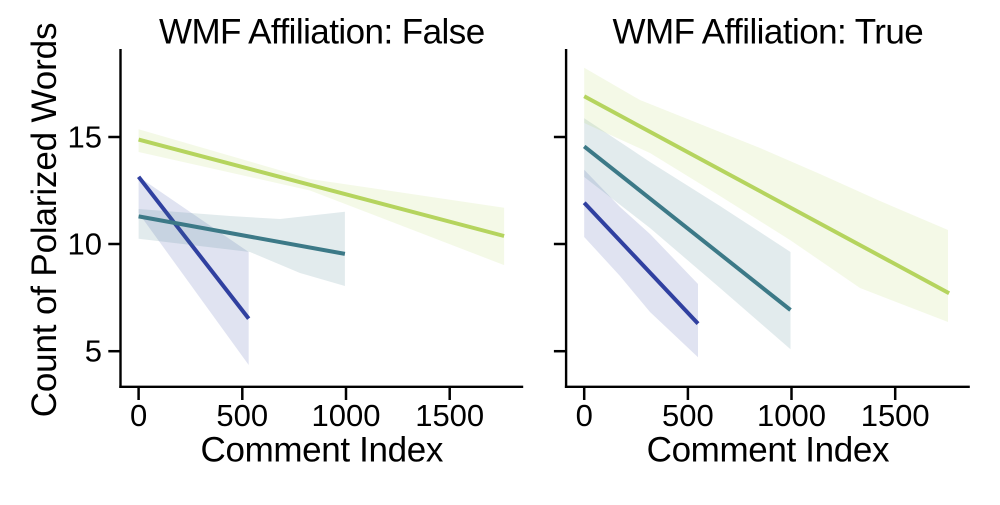  I want to click on svg-text: 5, so click(93, 351).